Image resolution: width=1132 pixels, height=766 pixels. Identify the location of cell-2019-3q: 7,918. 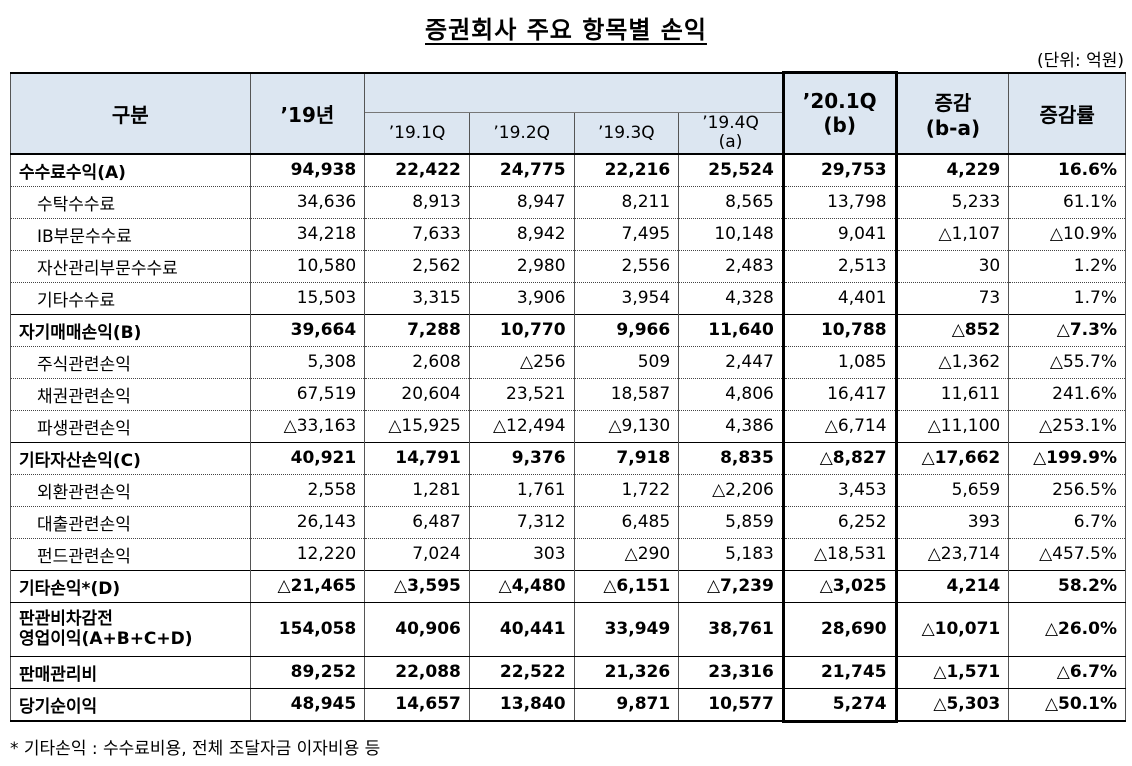
(626, 458).